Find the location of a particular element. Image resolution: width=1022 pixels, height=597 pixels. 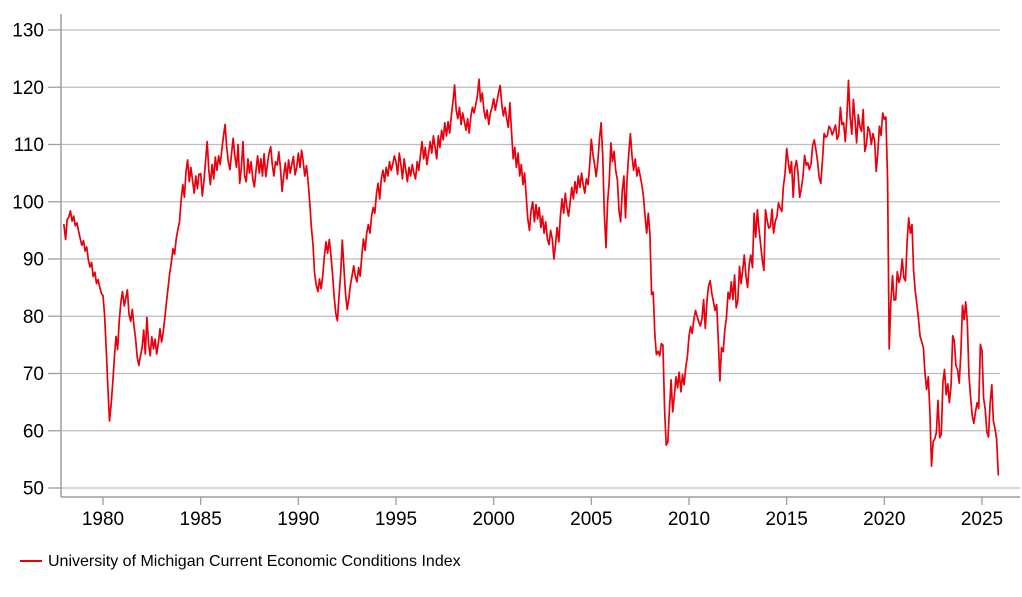

x-tick-label: 1980 is located at coordinates (103, 519).